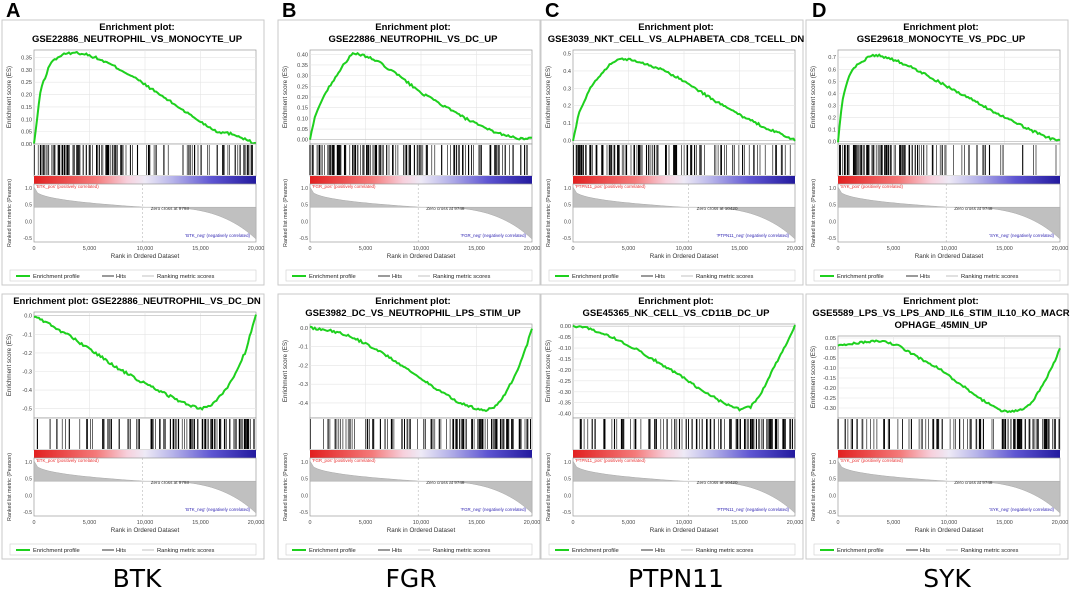 This screenshot has width=1072, height=610. I want to click on neg-correlated-label: 'SYK_neg' (negatively correlated), so click(1021, 235).